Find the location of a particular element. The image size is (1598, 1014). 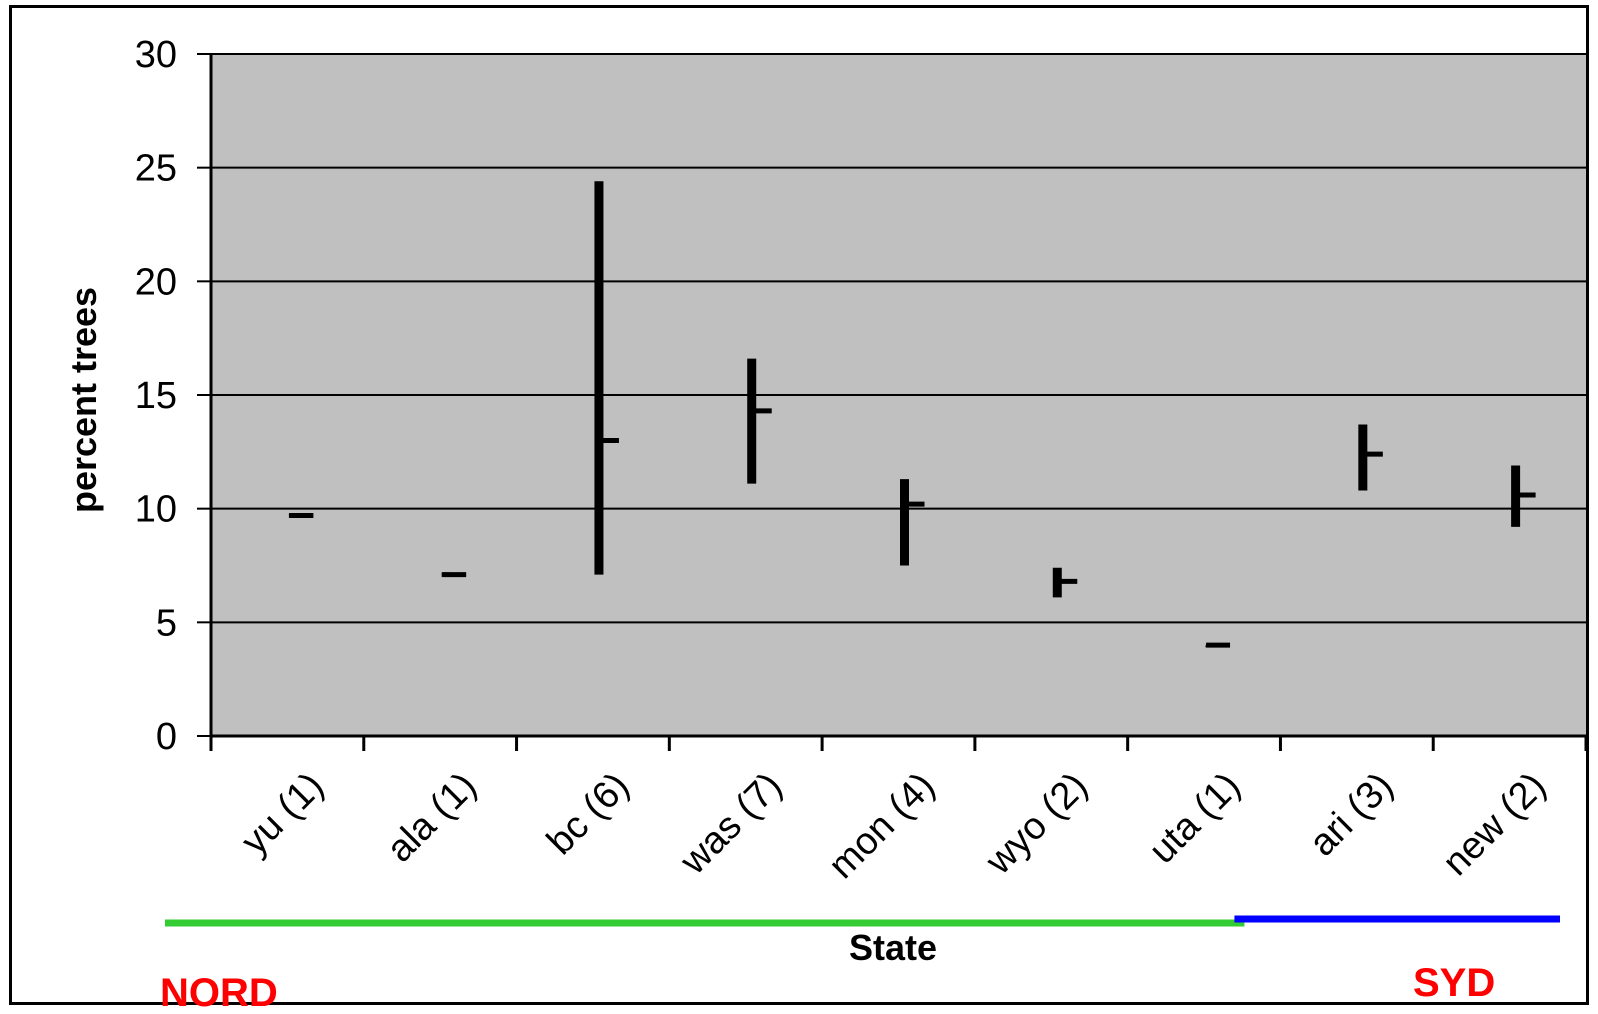

y-tick-label: 25 is located at coordinates (156, 169).